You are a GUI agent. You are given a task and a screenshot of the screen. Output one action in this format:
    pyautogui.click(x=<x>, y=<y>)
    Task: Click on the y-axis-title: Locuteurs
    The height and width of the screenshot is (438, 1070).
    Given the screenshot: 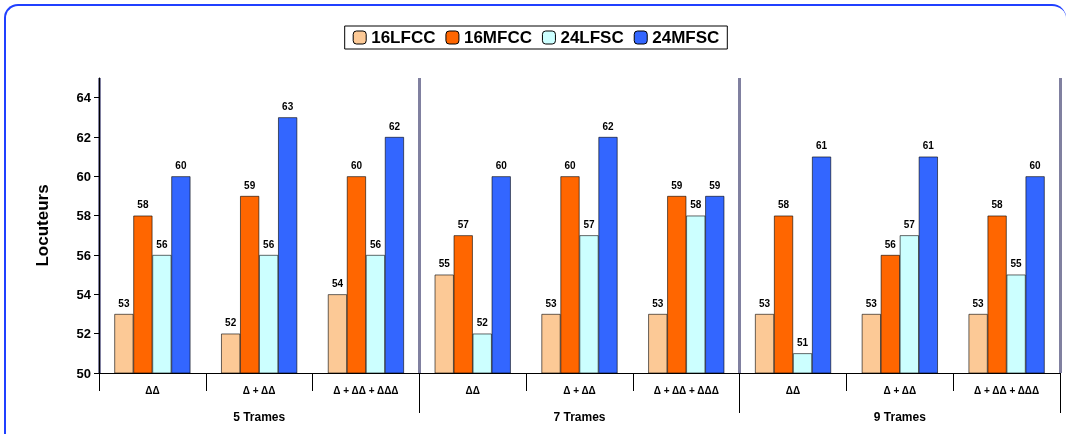 What is the action you would take?
    pyautogui.click(x=42, y=225)
    